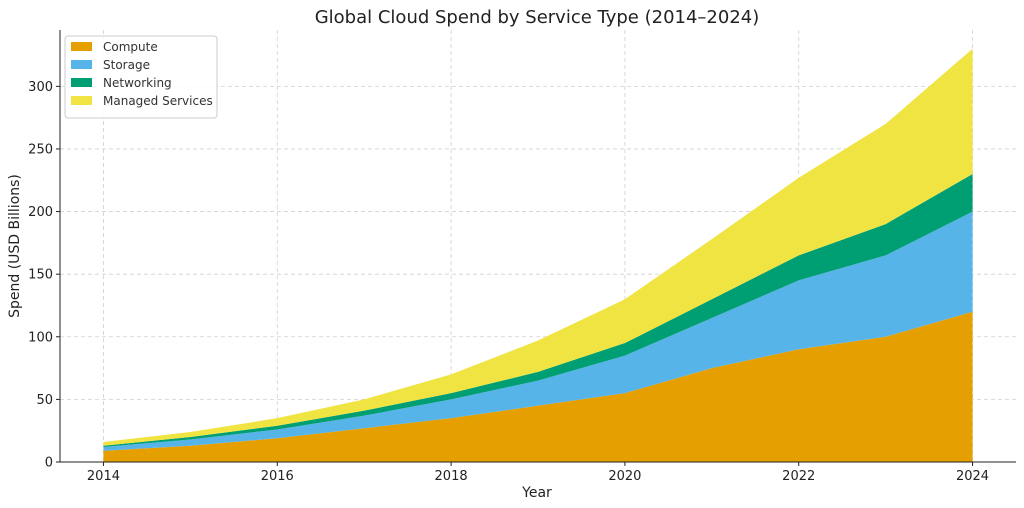  Describe the element at coordinates (137, 83) in the screenshot. I see `legend-label-networking: Networking` at that location.